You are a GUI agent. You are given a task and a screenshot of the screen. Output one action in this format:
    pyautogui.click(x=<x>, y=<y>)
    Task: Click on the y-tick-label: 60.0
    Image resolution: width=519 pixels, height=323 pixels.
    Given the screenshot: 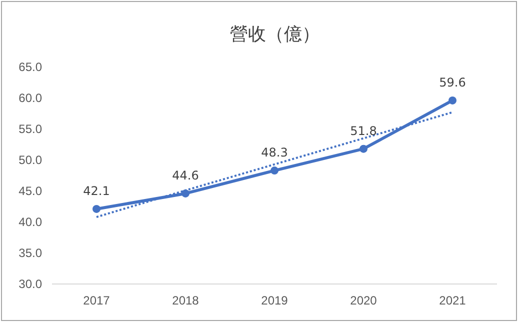 What is the action you would take?
    pyautogui.click(x=30, y=97)
    